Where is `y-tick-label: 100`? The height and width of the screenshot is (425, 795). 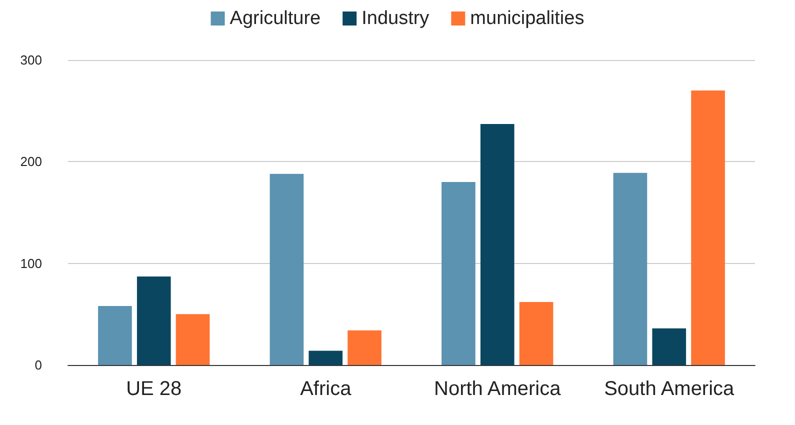 y-tick-label: 100 is located at coordinates (31, 263).